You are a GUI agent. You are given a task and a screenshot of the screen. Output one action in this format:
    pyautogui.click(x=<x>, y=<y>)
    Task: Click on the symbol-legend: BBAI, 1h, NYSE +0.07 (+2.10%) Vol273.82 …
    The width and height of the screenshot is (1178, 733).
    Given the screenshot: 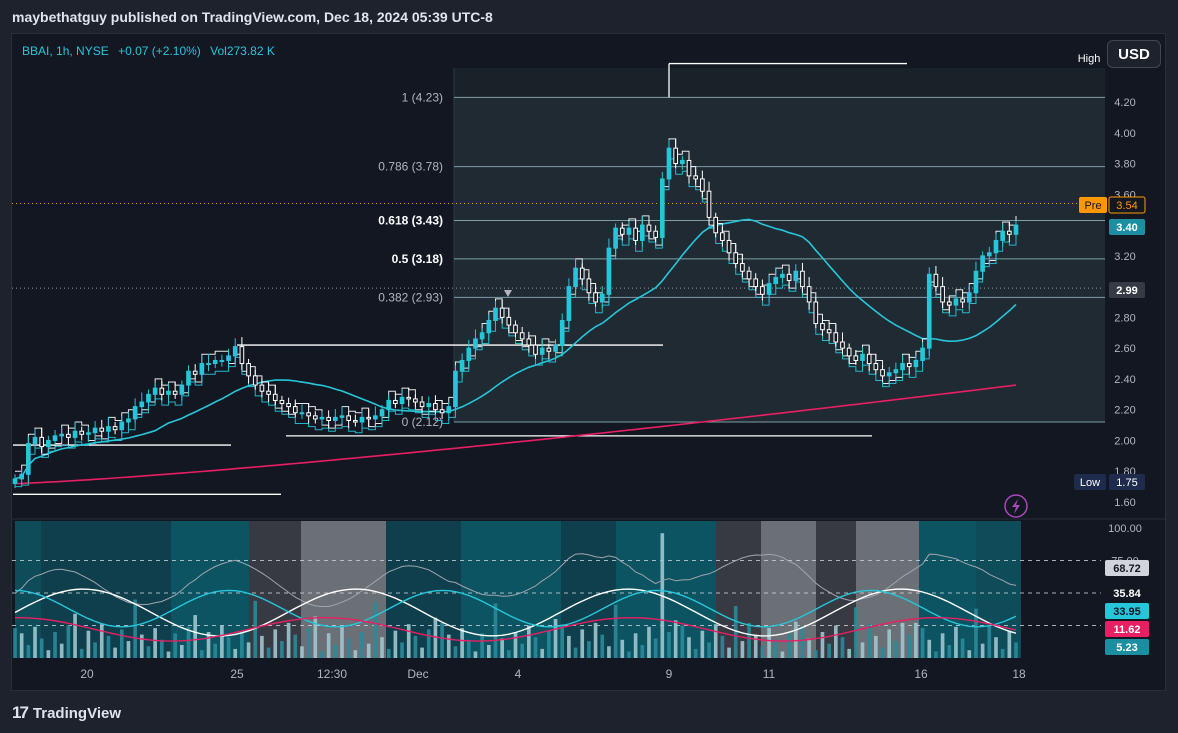 What is the action you would take?
    pyautogui.click(x=151, y=51)
    